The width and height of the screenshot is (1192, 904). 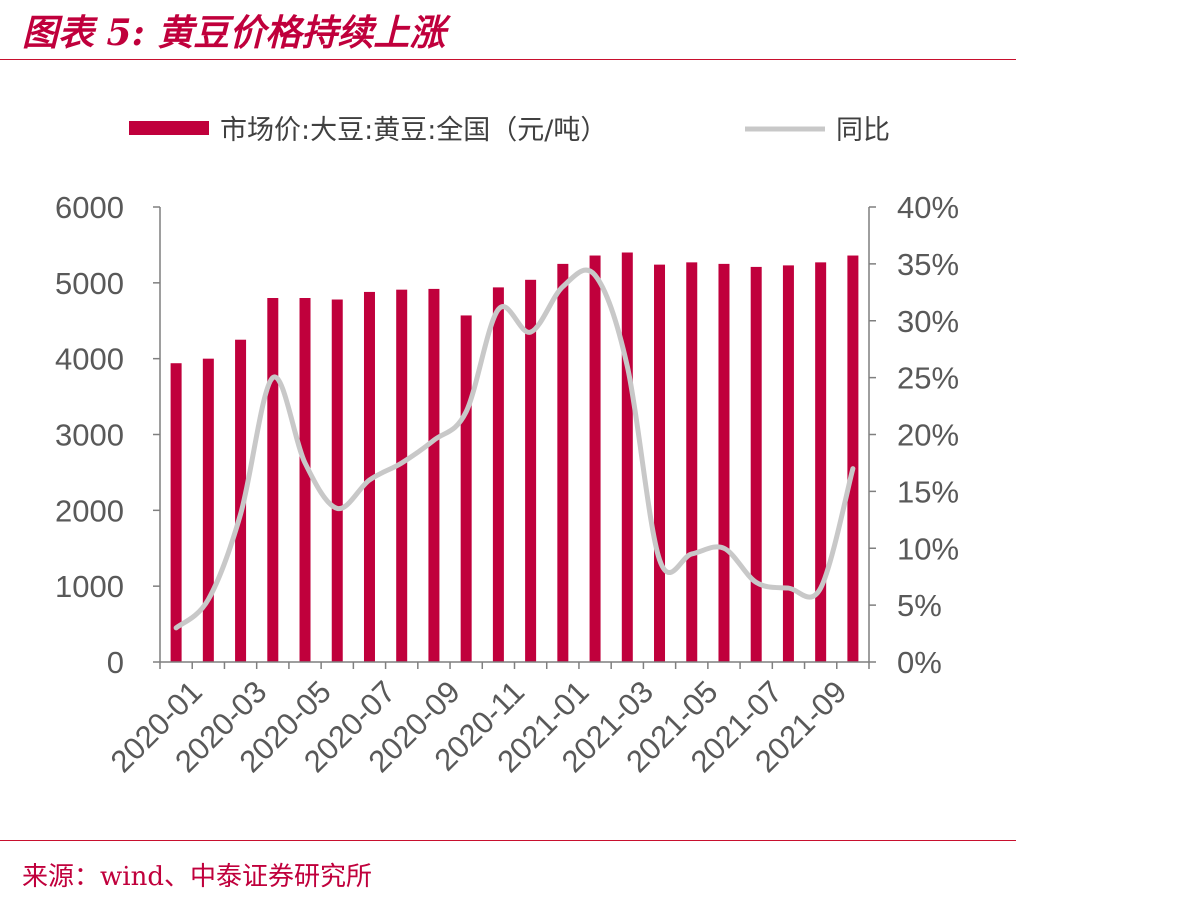 I want to click on right-tick-label: 10%, so click(x=928, y=548).